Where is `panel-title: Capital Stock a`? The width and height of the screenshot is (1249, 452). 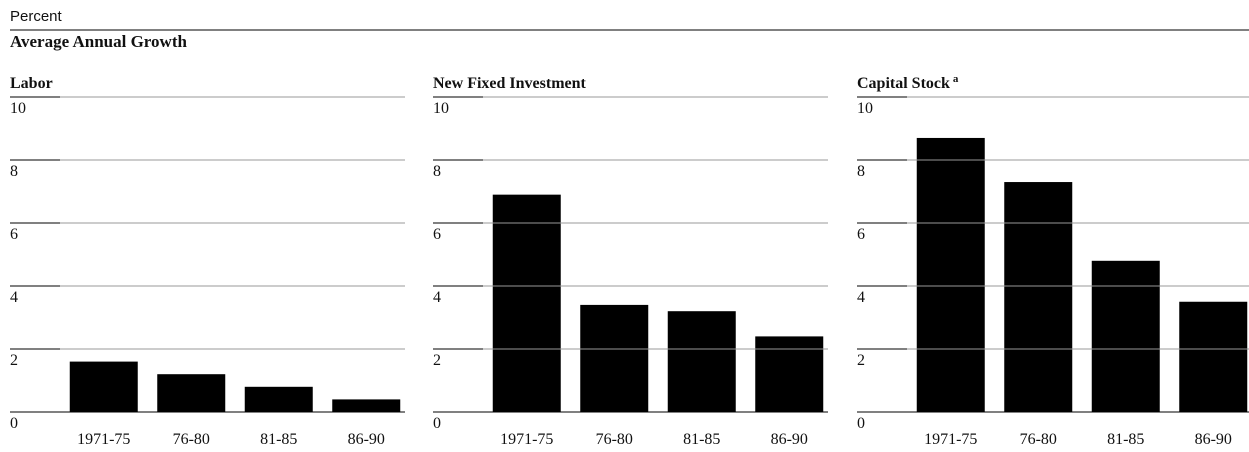
panel-title: Capital Stock a is located at coordinates (908, 82).